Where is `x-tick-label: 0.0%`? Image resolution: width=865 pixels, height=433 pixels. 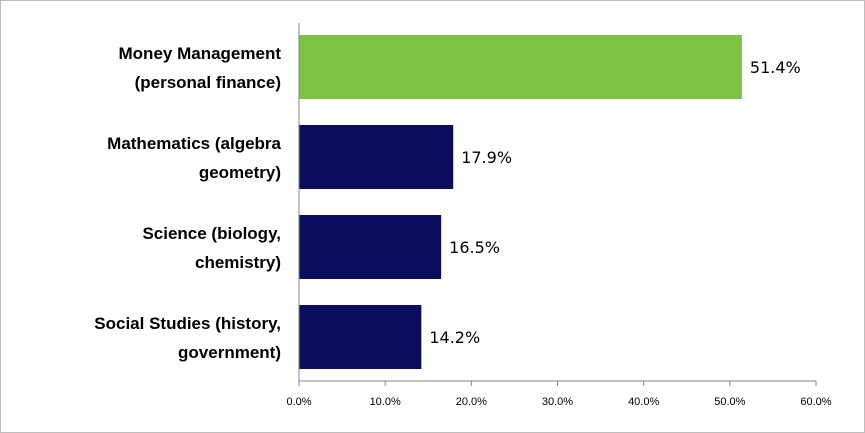 x-tick-label: 0.0% is located at coordinates (298, 402).